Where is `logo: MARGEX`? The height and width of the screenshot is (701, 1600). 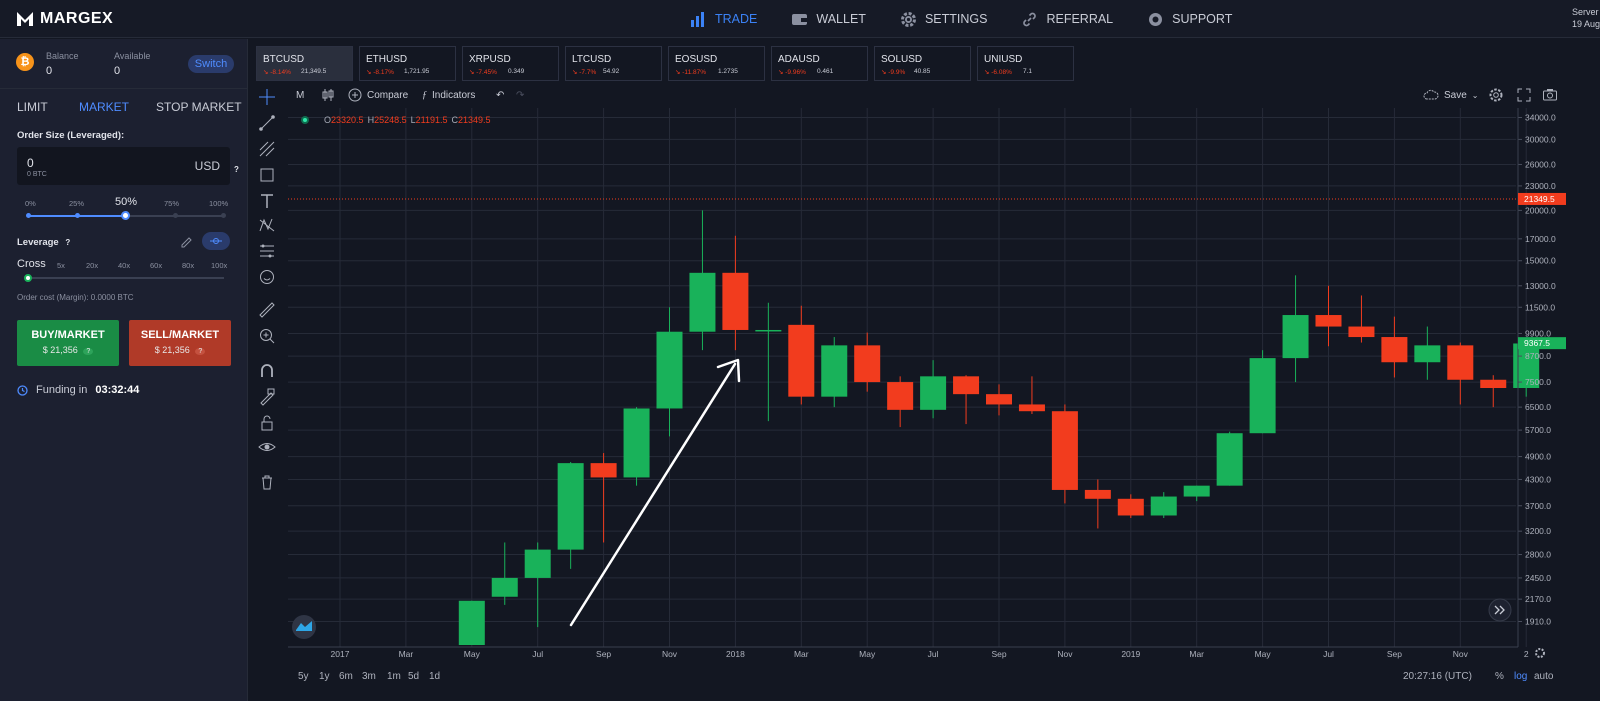
logo: MARGEX is located at coordinates (64, 19).